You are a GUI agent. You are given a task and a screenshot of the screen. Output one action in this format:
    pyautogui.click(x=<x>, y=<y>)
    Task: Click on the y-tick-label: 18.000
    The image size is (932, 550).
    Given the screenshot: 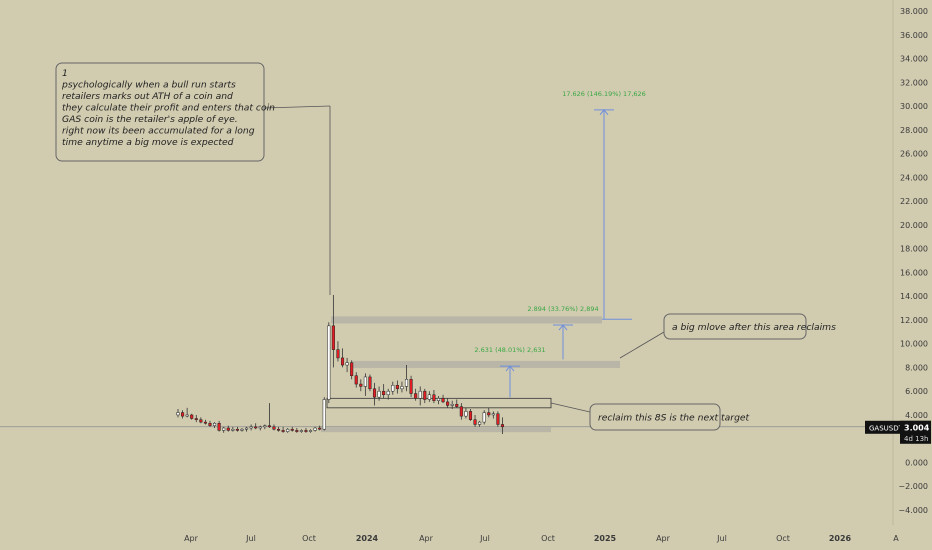 What is the action you would take?
    pyautogui.click(x=914, y=249)
    